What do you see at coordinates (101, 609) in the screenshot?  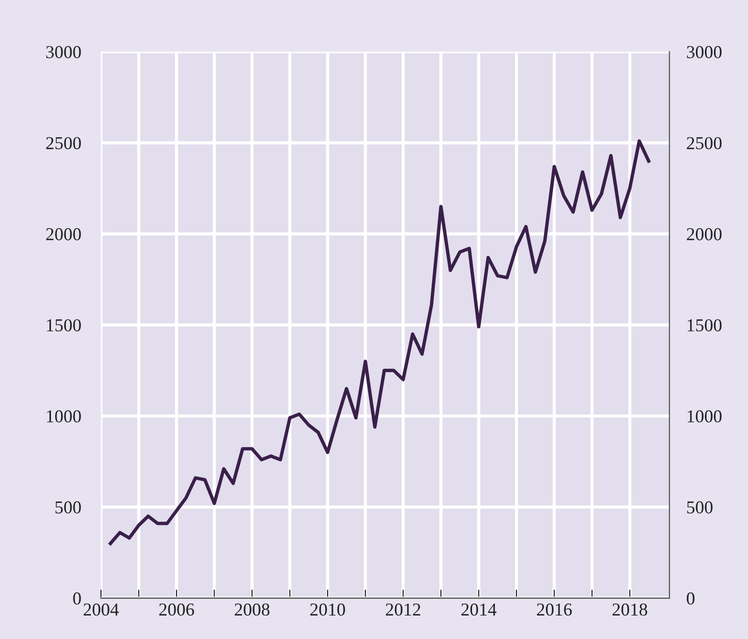 I see `x-tick-label: 2004` at bounding box center [101, 609].